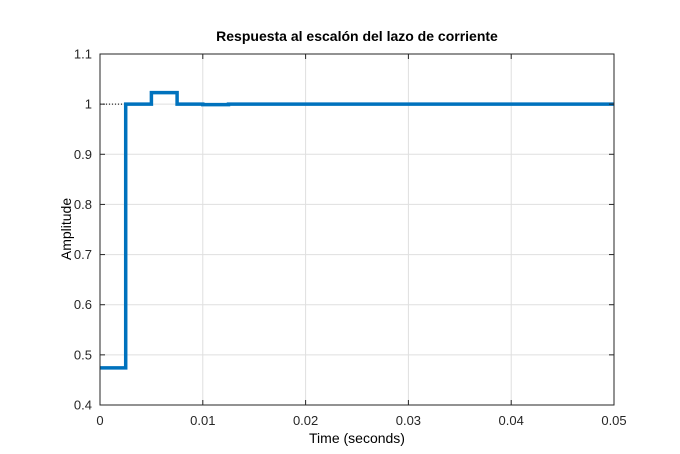 The image size is (680, 454). Describe the element at coordinates (408, 420) in the screenshot. I see `x-tick-label: 0.03` at that location.